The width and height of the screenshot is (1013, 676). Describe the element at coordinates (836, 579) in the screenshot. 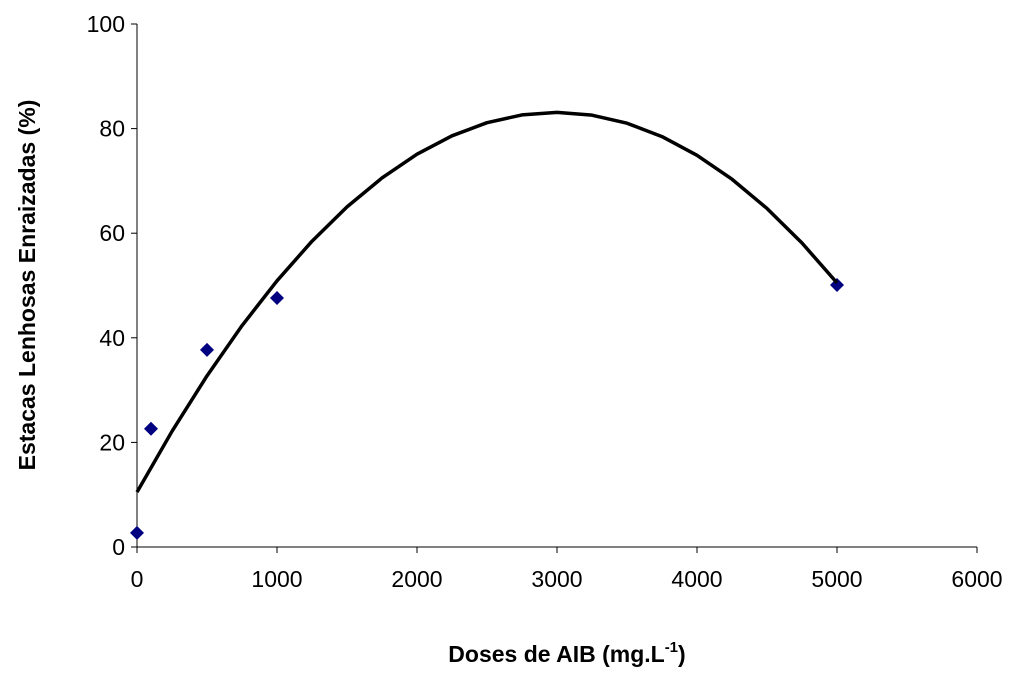

I see `x-tick-label: 5000` at that location.